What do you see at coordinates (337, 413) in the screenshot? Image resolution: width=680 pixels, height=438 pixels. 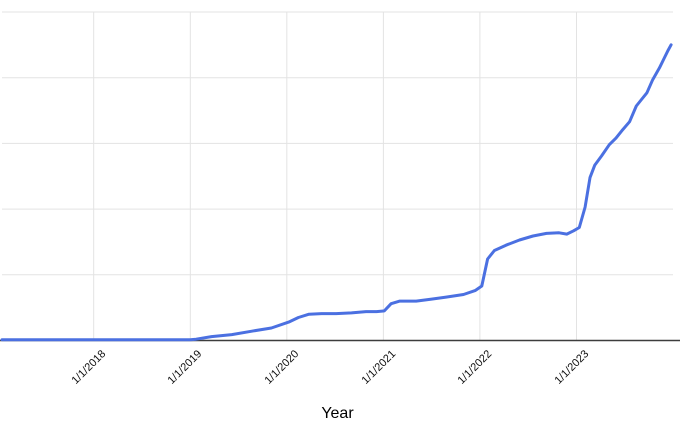 I see `x-axis-title: Year` at bounding box center [337, 413].